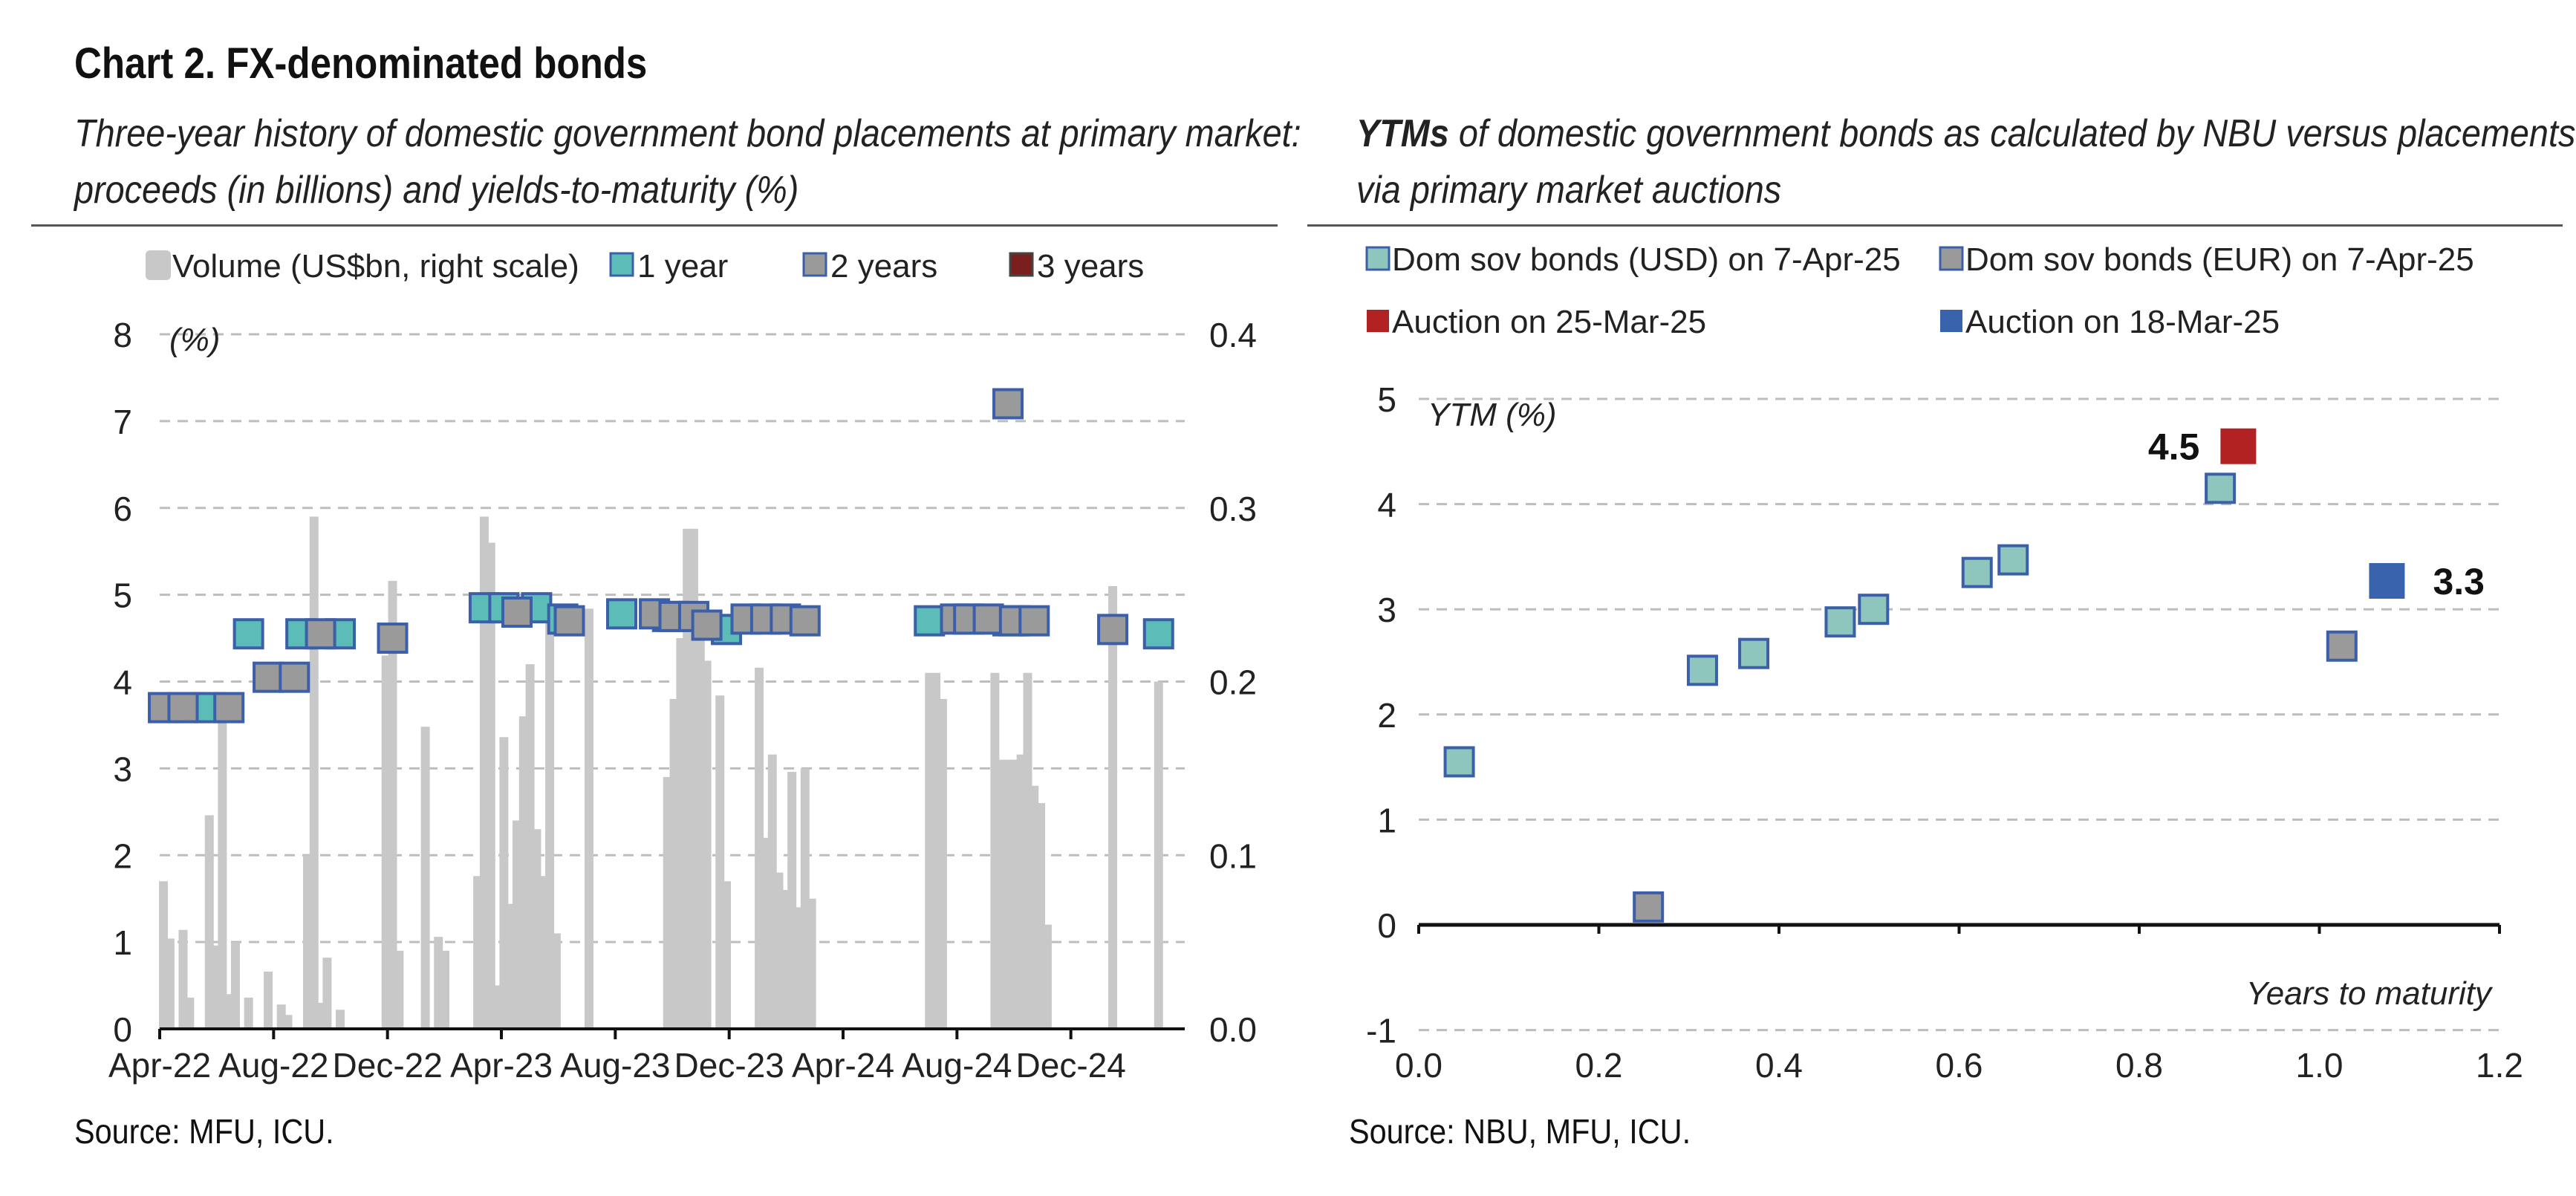 The height and width of the screenshot is (1196, 2576). I want to click on point-eur, so click(2342, 646).